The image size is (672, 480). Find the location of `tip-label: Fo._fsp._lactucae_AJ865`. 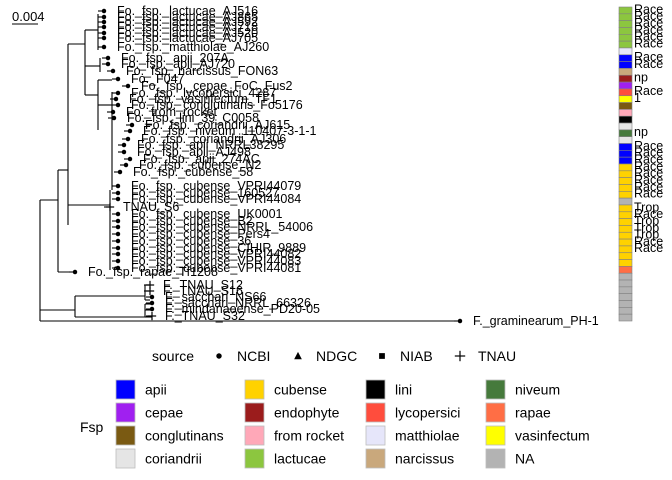

tip-label: Fo._fsp._lactucae_AJ865 is located at coordinates (187, 17).